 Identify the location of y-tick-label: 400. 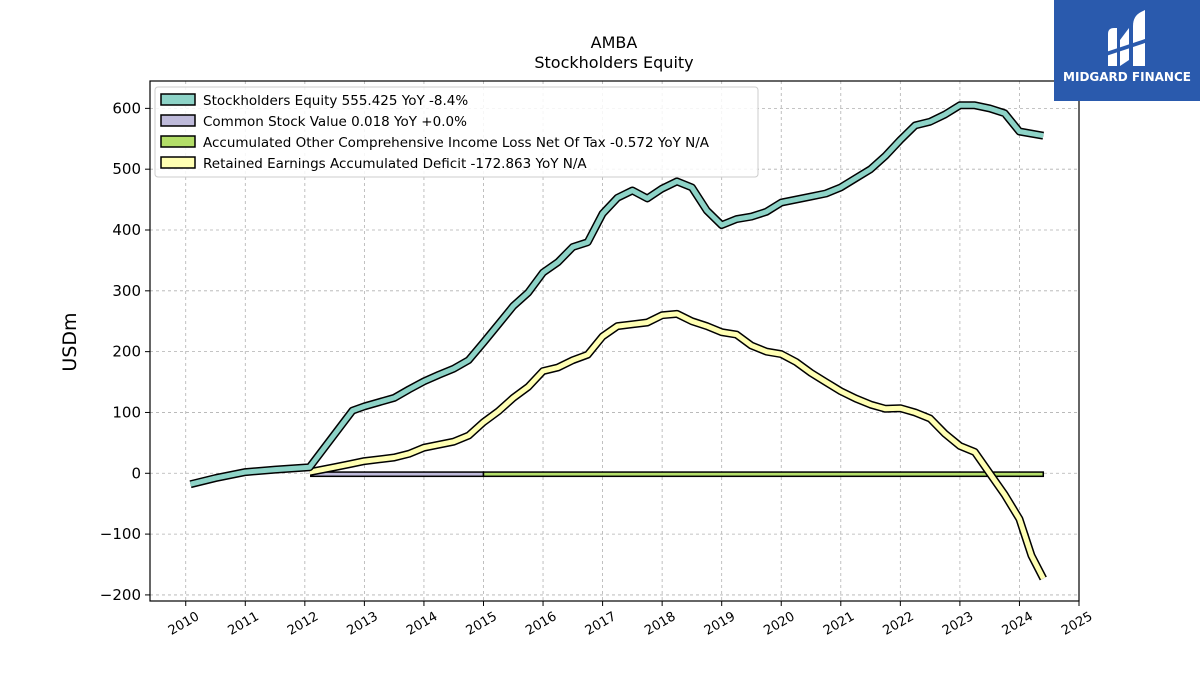
(126, 230).